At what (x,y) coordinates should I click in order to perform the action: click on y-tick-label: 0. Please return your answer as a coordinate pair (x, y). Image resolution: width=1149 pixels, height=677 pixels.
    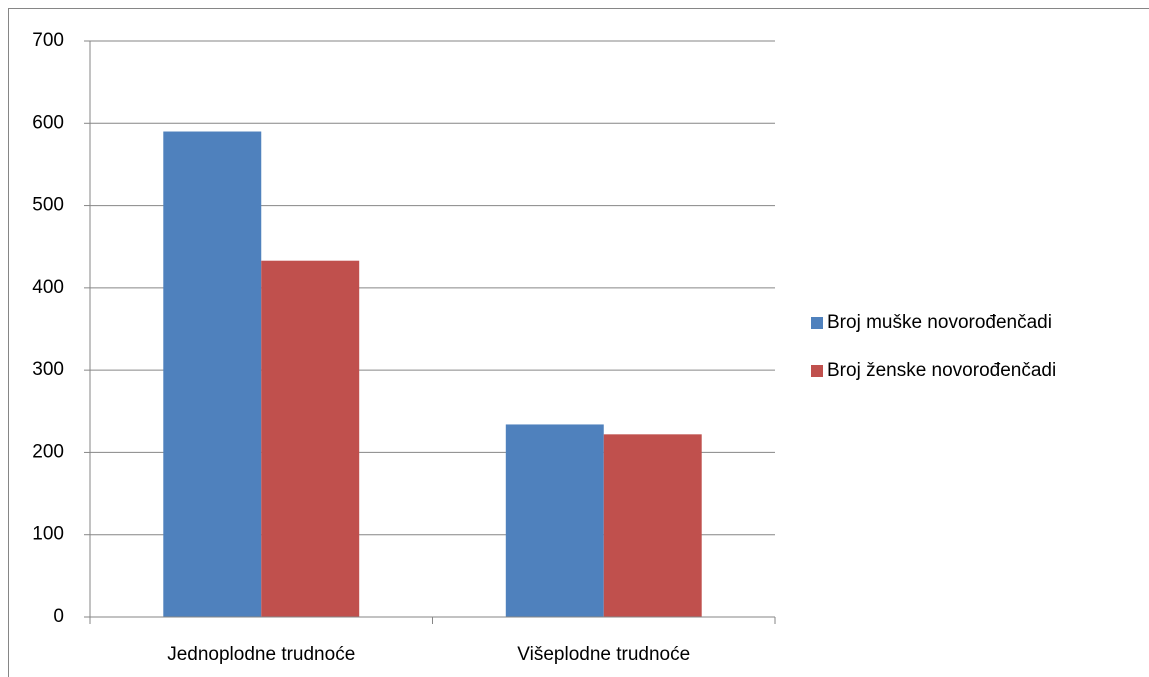
    Looking at the image, I should click on (58, 616).